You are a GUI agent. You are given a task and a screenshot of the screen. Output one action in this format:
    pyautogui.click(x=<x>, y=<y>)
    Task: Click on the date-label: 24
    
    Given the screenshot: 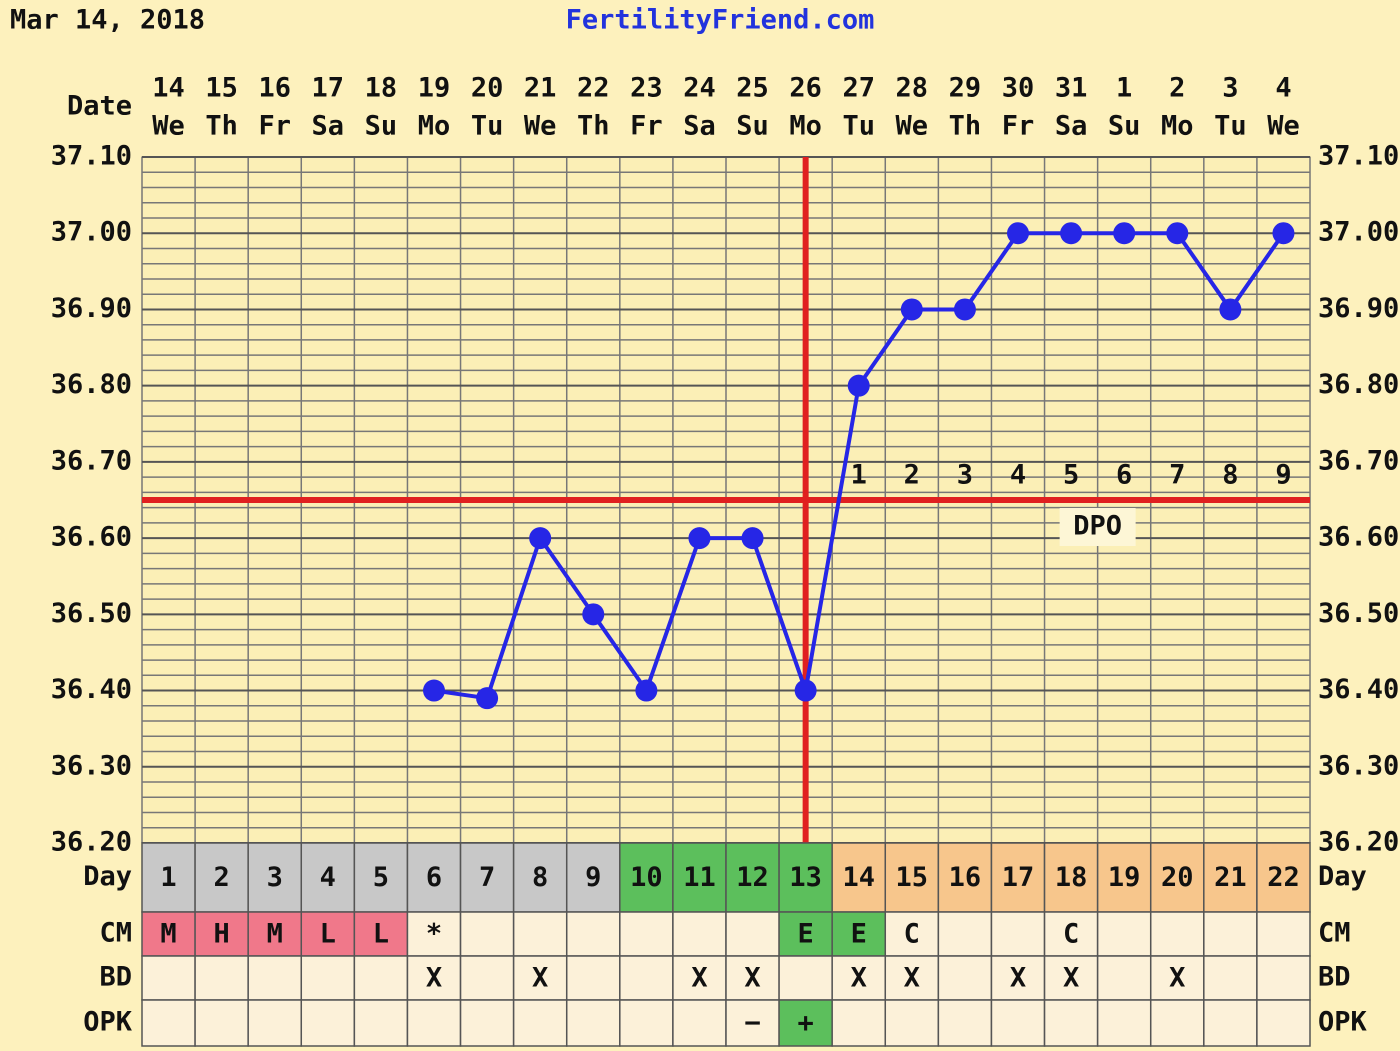 What is the action you would take?
    pyautogui.click(x=699, y=88)
    